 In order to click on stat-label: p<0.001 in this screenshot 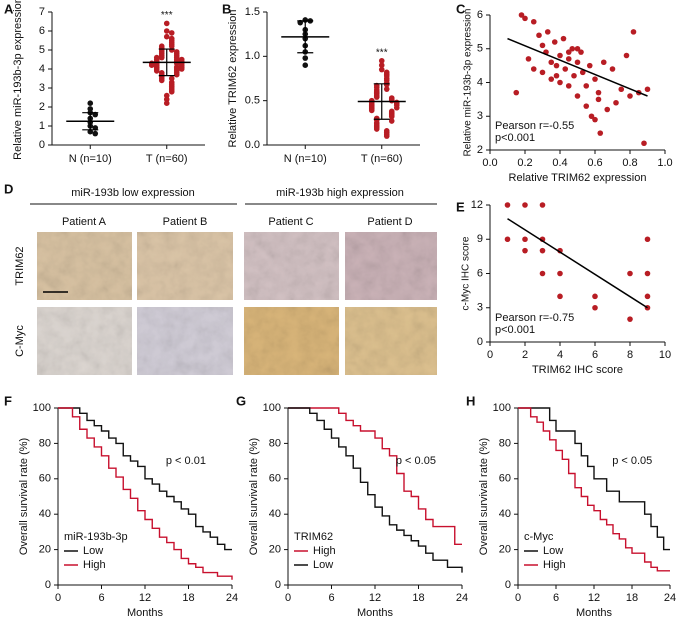, I will do `click(515, 138)`.